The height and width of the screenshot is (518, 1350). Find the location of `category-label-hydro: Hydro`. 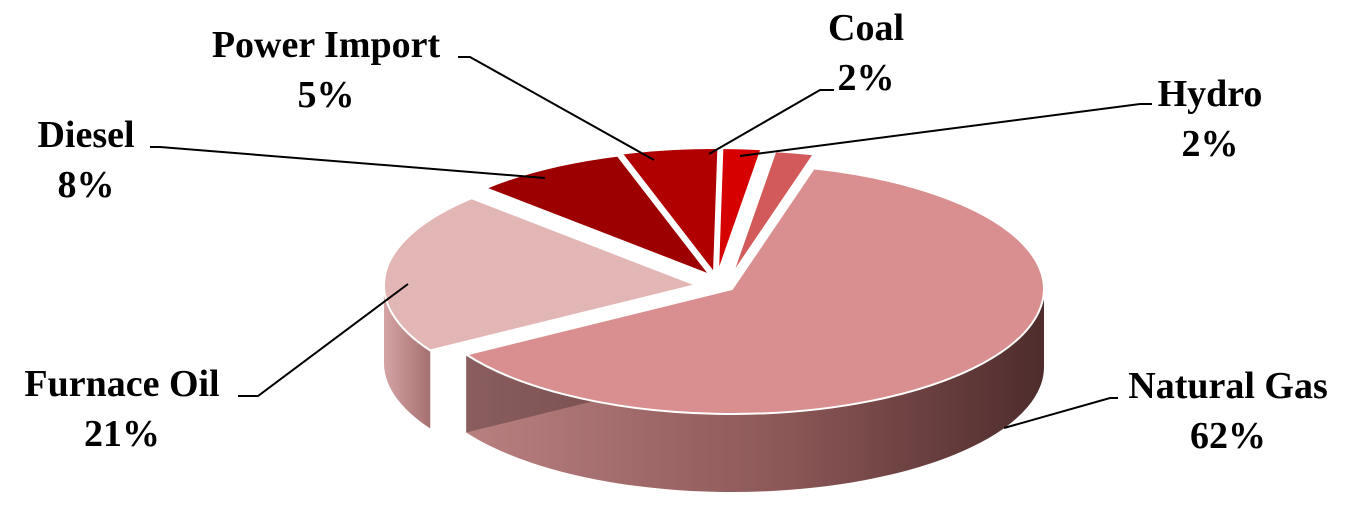

category-label-hydro: Hydro is located at coordinates (1210, 94).